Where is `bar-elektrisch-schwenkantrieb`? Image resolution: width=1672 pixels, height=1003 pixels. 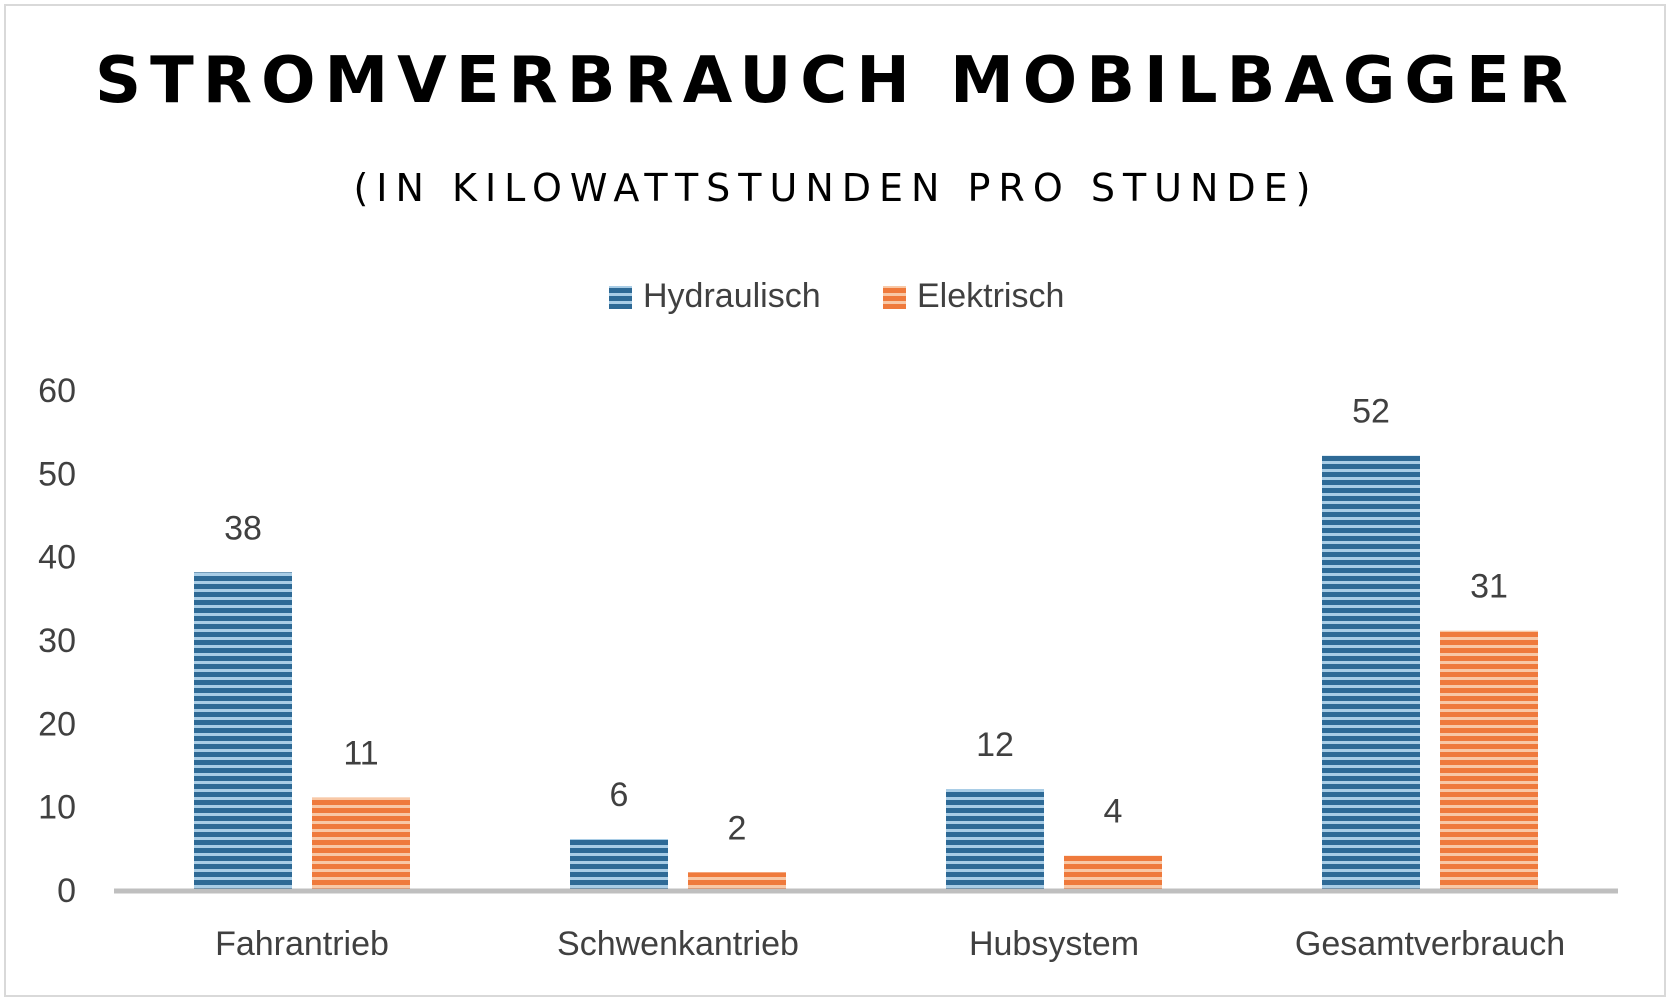 bar-elektrisch-schwenkantrieb is located at coordinates (737, 880).